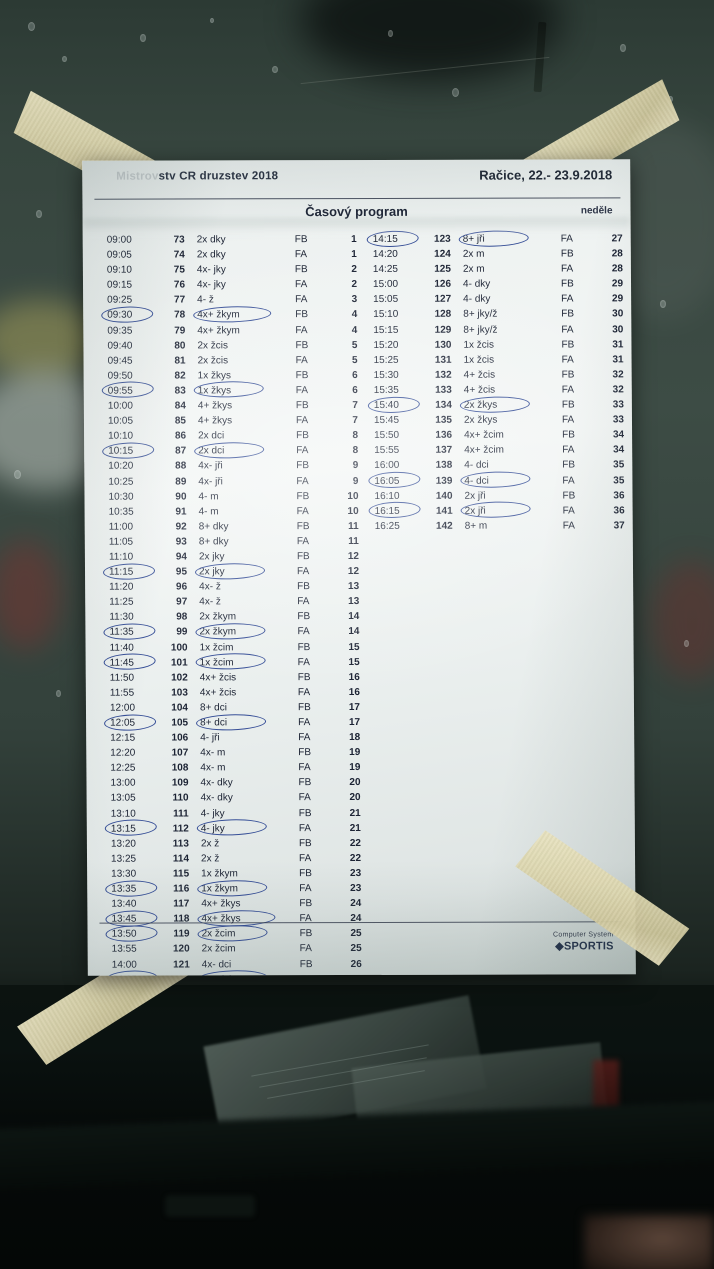 Image resolution: width=714 pixels, height=1269 pixels. I want to click on race-event: 2x žcim, so click(218, 949).